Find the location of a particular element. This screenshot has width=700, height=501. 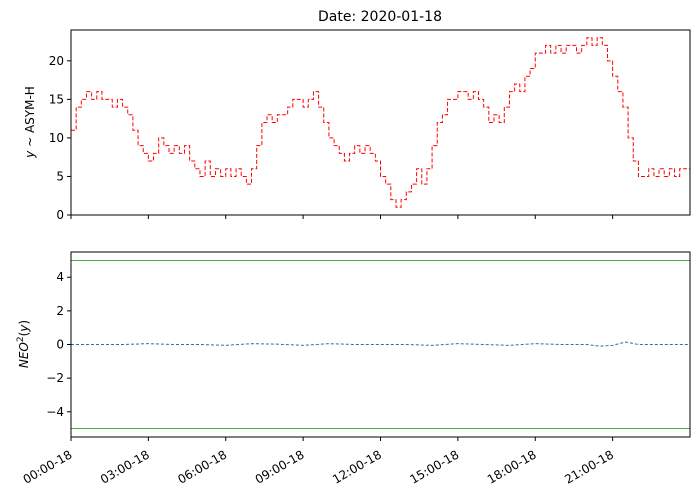

top-y-ticks: 0 5 10 15 20 is located at coordinates (60, 138).